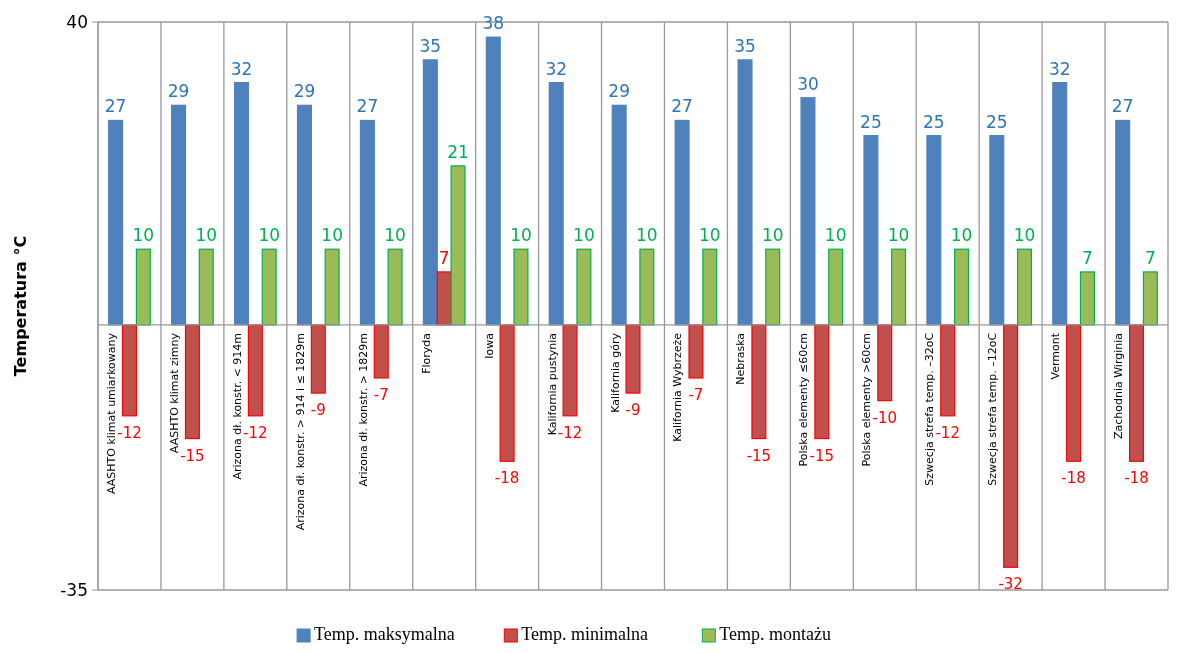  Describe the element at coordinates (300, 431) in the screenshot. I see `x-tick-label: Arizona dł. konstr. > 914 i ≤ 1829m` at that location.